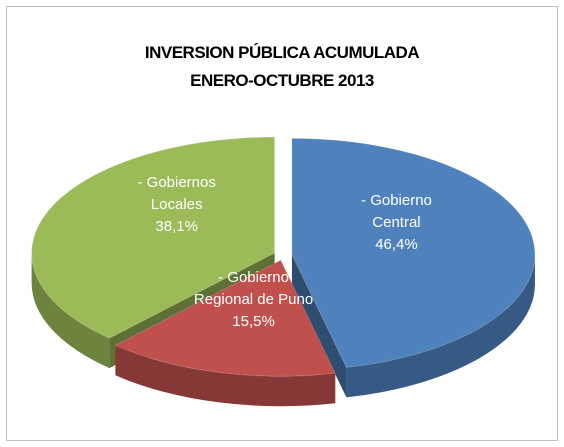 The image size is (564, 447). Describe the element at coordinates (319, 326) in the screenshot. I see `slice-wall` at that location.